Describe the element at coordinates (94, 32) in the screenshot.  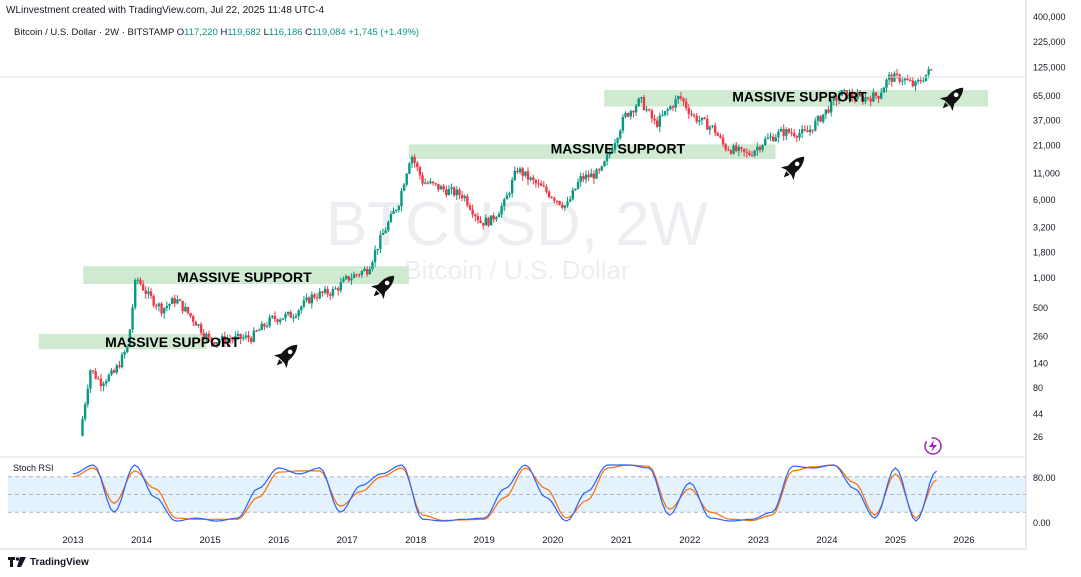
I see `symbol-name: Bitcoin / U.S. Dollar · 2W · BITSTAMP` at that location.